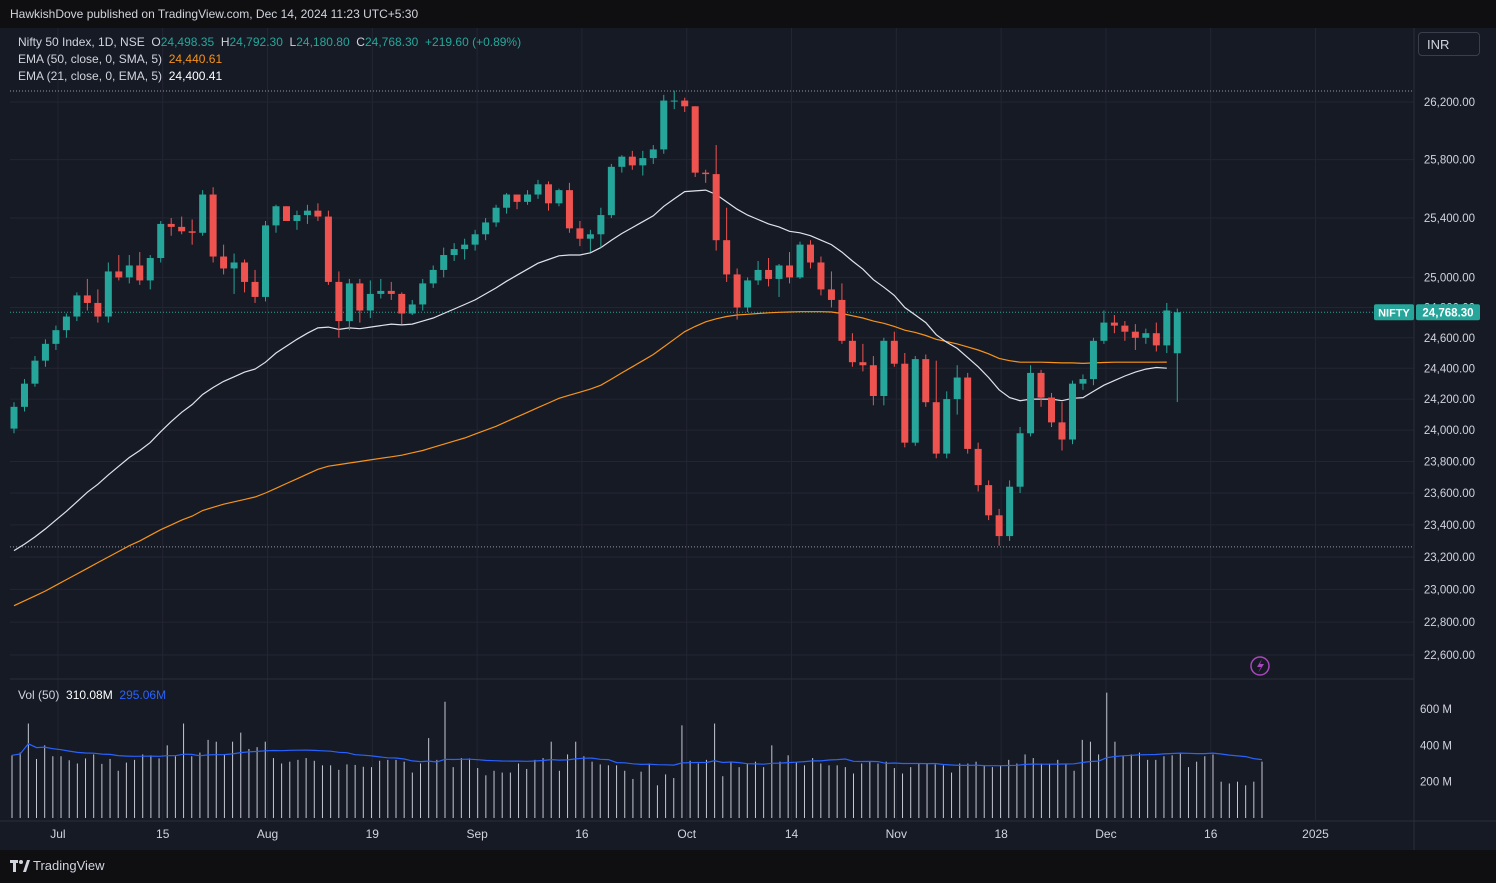 Image resolution: width=1496 pixels, height=883 pixels. I want to click on price-tick-label: 24,200.00, so click(1449, 400).